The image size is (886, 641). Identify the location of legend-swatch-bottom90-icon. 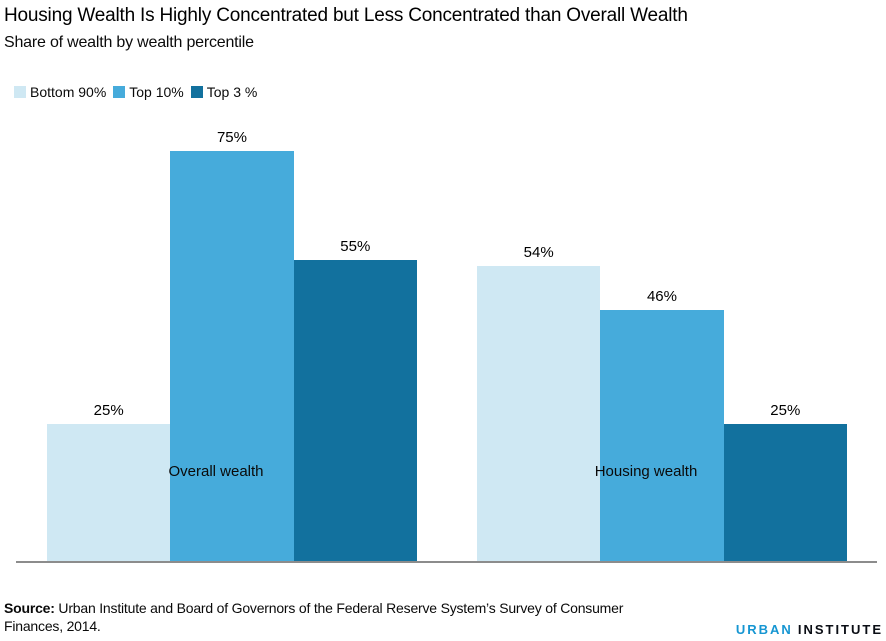
(20, 92).